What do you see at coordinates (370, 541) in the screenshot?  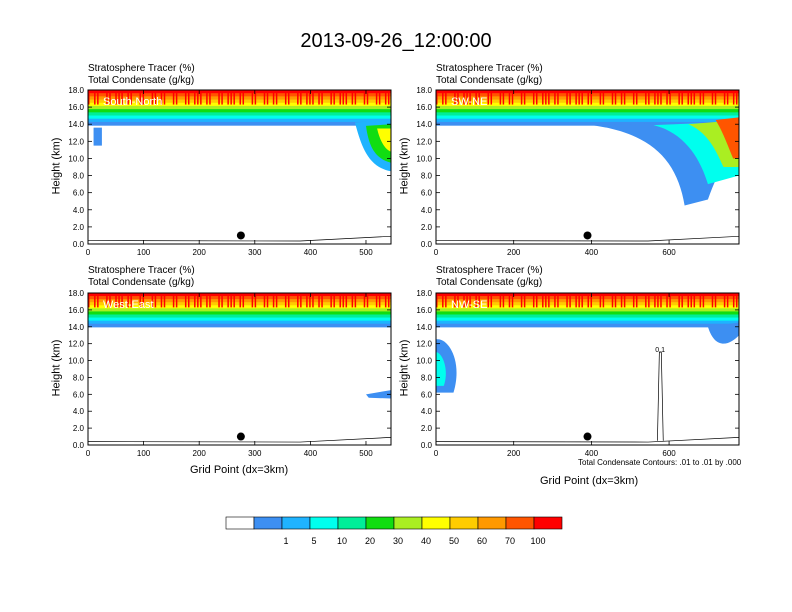 I see `colorbar-label: 20` at bounding box center [370, 541].